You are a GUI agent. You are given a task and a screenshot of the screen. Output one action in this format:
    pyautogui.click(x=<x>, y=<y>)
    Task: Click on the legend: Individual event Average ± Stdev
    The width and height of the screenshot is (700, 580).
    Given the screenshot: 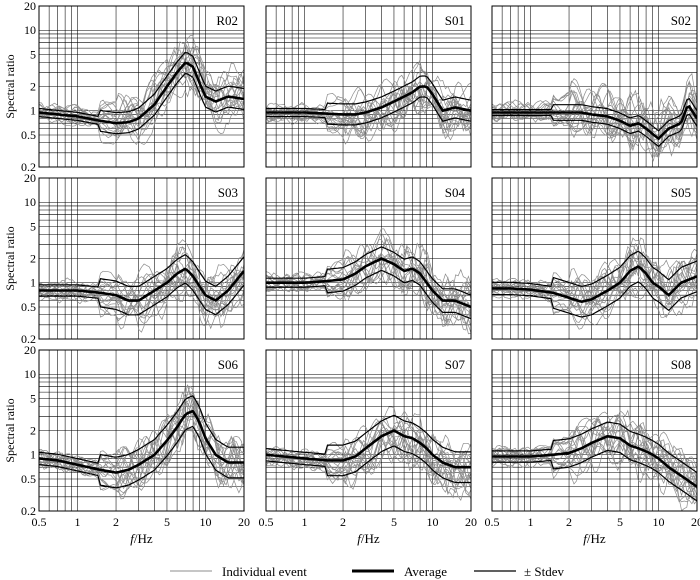 What is the action you would take?
    pyautogui.click(x=367, y=571)
    